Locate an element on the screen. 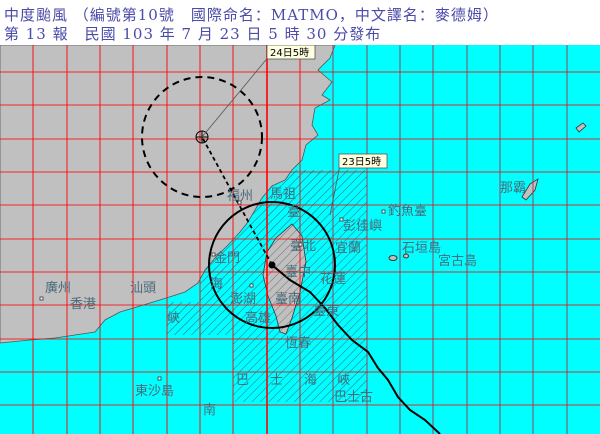  label-24h: 24日5時 is located at coordinates (291, 52).